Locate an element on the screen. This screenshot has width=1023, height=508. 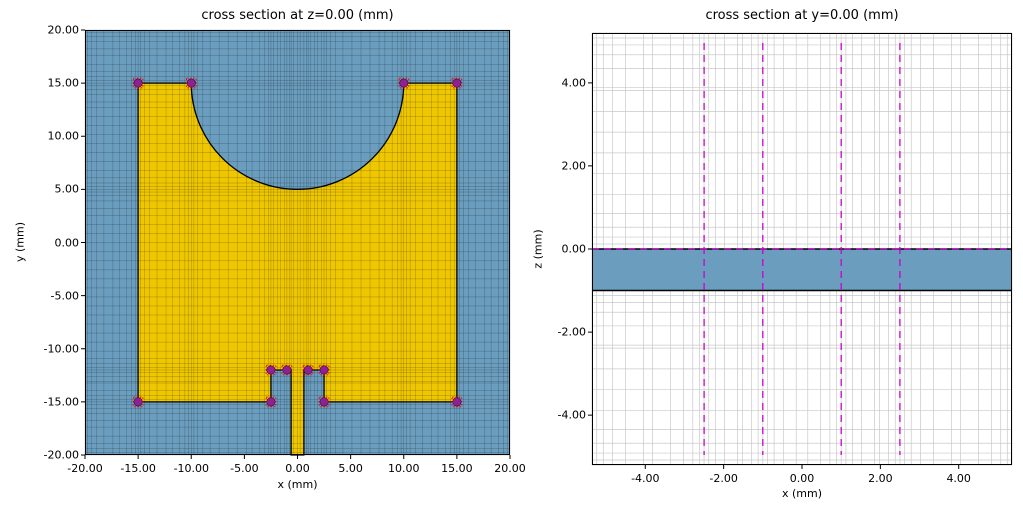
x-tick-label: -20.00 is located at coordinates (85, 468).